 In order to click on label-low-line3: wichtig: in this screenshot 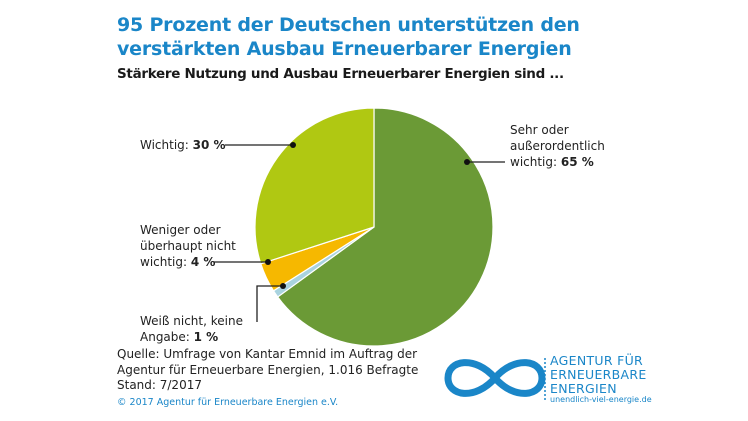, I will do `click(165, 262)`.